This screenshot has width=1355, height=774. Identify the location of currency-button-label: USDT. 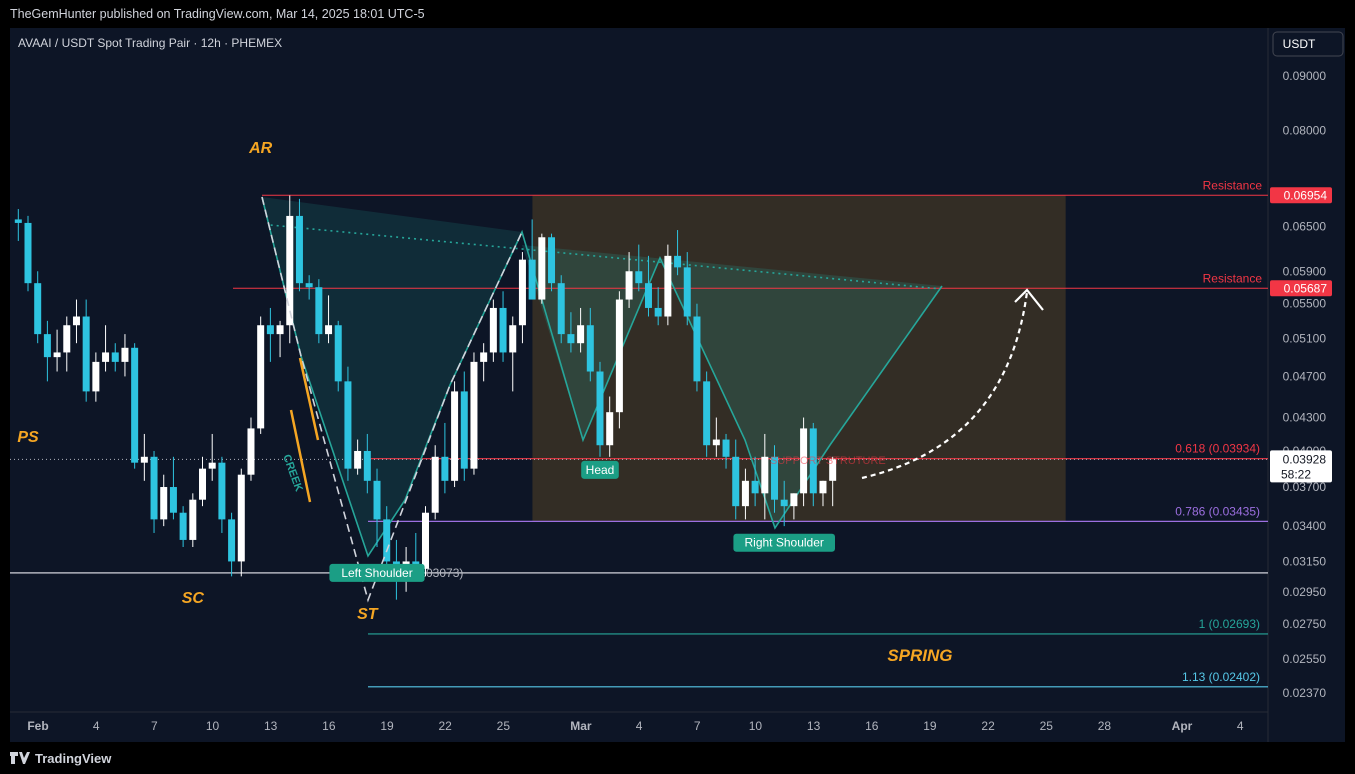
(1299, 44).